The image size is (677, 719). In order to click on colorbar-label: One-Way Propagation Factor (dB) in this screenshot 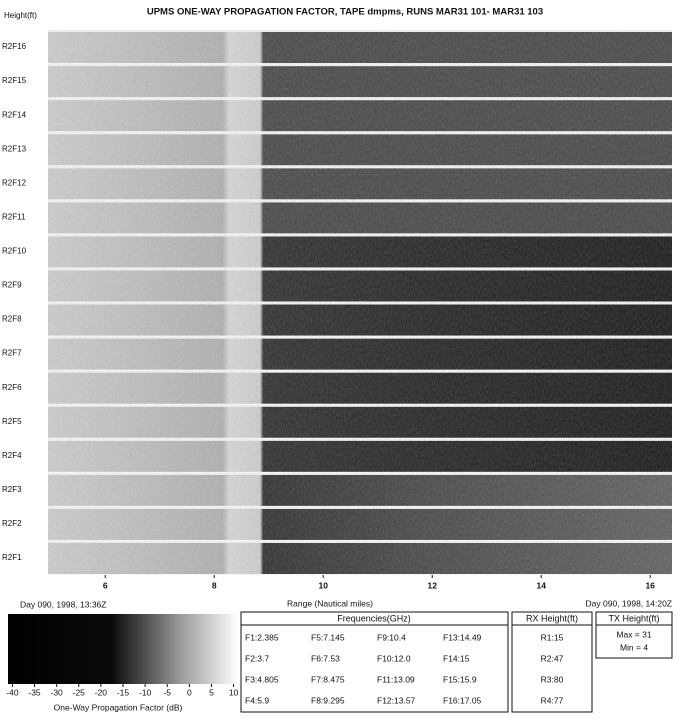, I will do `click(118, 707)`.